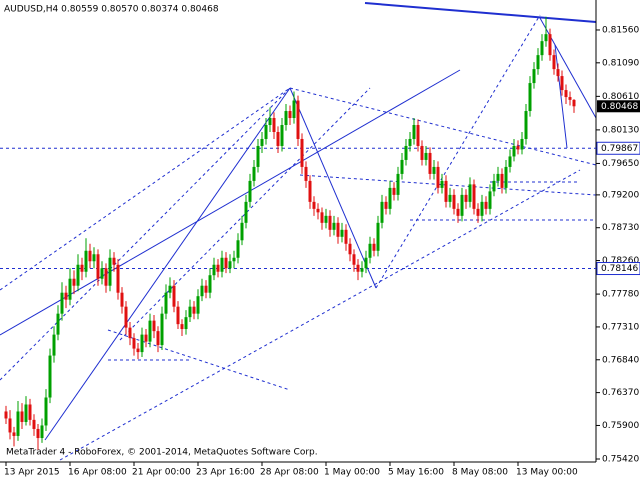 This screenshot has width=640, height=480. I want to click on y-tick-label: 0.75900, so click(620, 426).